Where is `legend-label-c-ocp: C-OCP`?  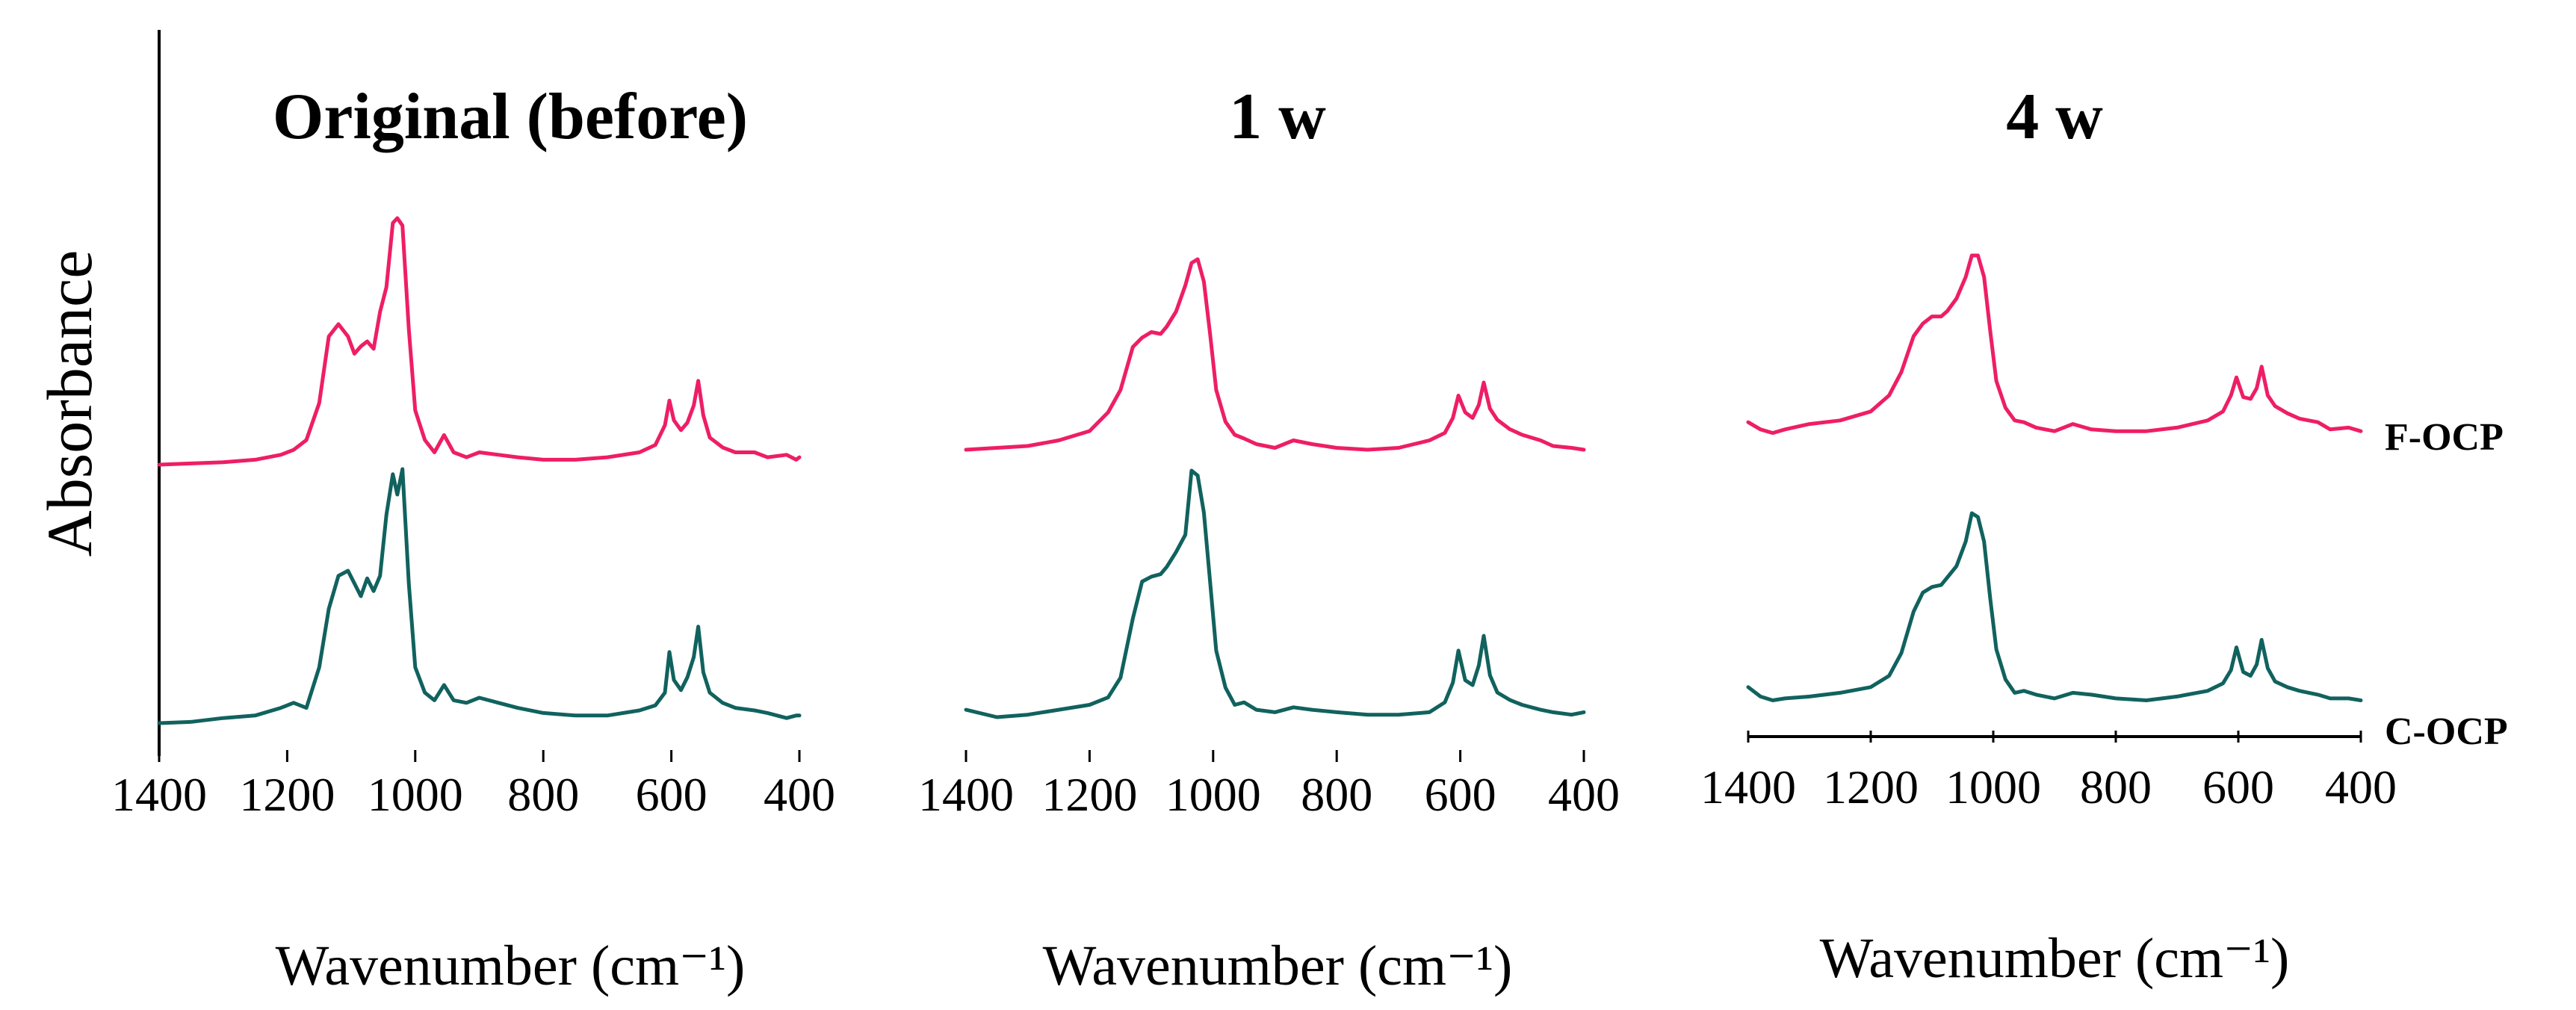 legend-label-c-ocp: C-OCP is located at coordinates (2446, 731).